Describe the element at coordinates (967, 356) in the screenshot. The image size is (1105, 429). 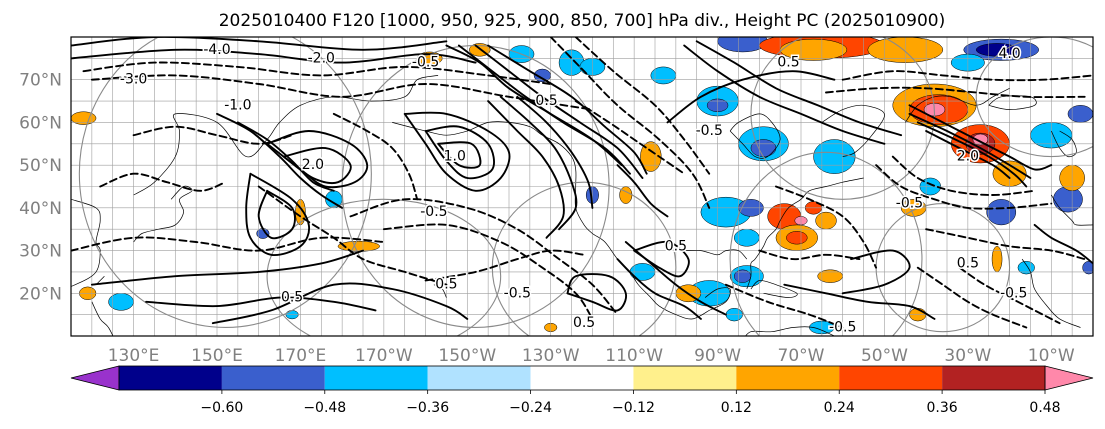
I see `x-tick-label: 30°W` at that location.